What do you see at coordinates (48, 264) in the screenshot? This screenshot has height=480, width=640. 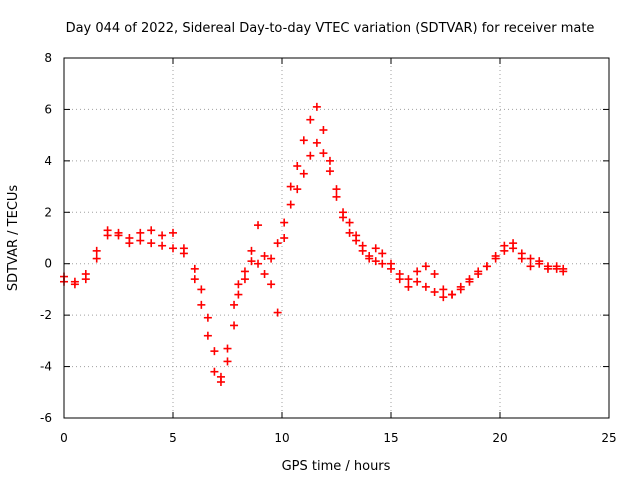 I see `y-tick-label: 0` at bounding box center [48, 264].